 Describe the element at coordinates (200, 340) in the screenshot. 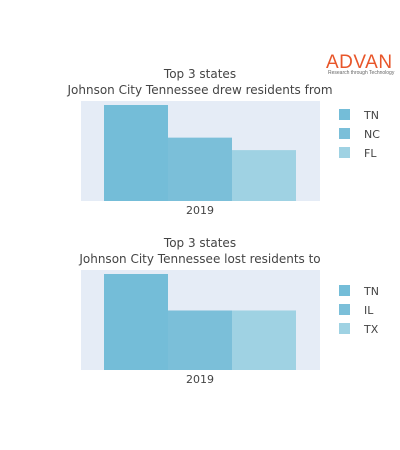

I see `bar-il` at that location.